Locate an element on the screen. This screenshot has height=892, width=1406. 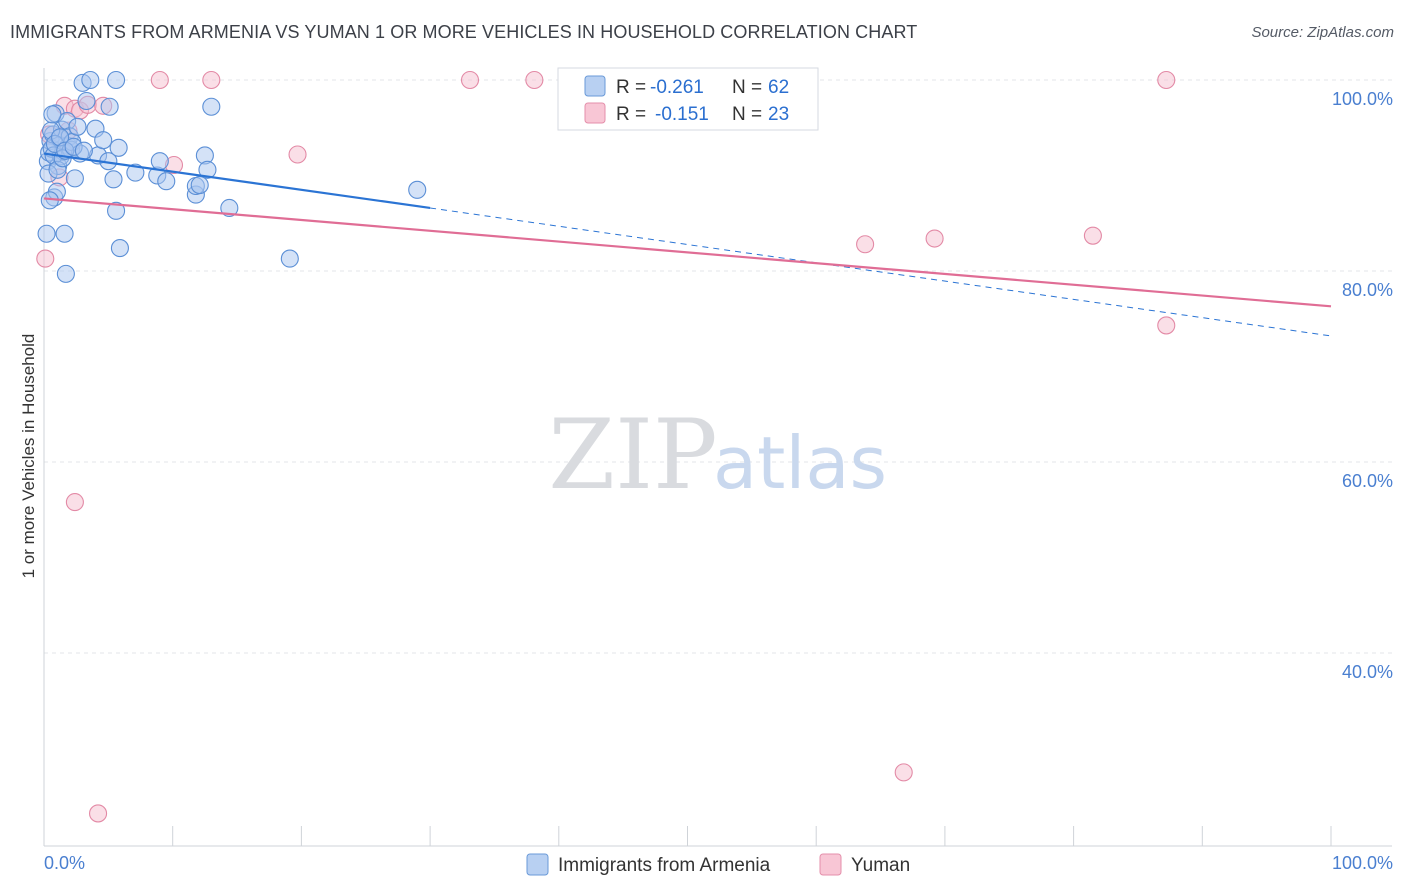
watermark-zip: ZIP is located at coordinates (632, 455).